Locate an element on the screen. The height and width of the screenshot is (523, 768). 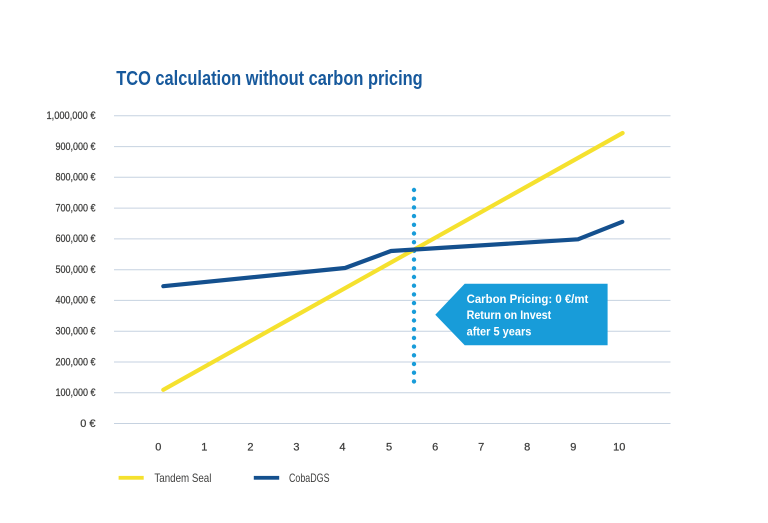
svg-text: 1 is located at coordinates (204, 448).